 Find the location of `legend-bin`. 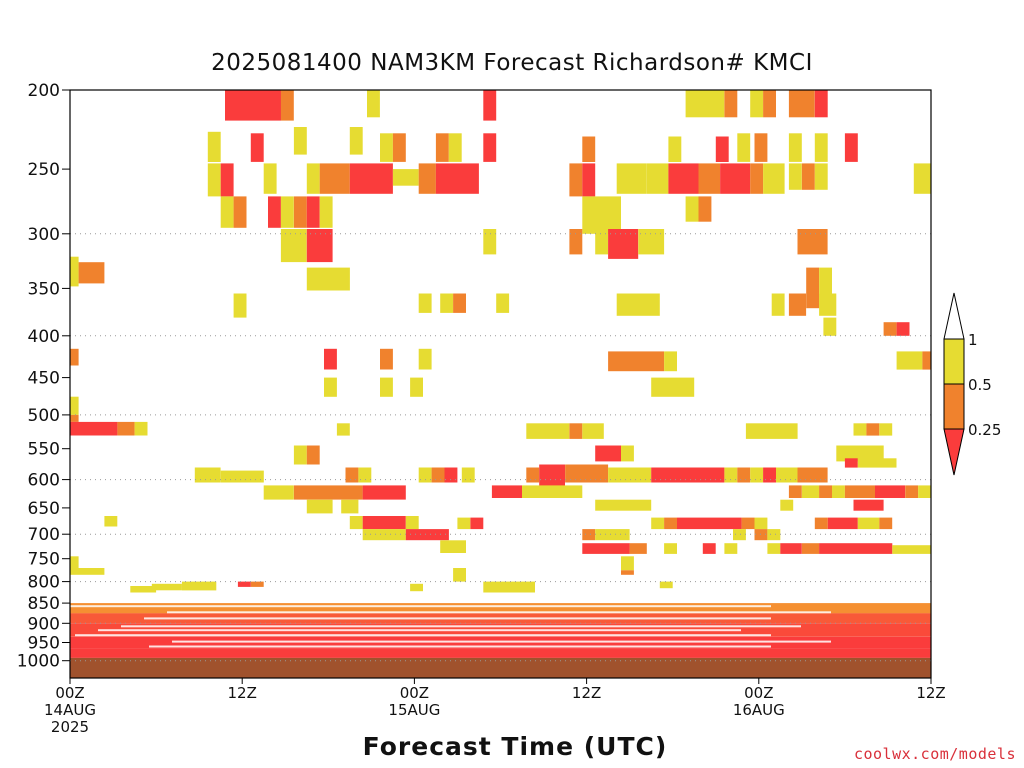

legend-bin is located at coordinates (954, 406).